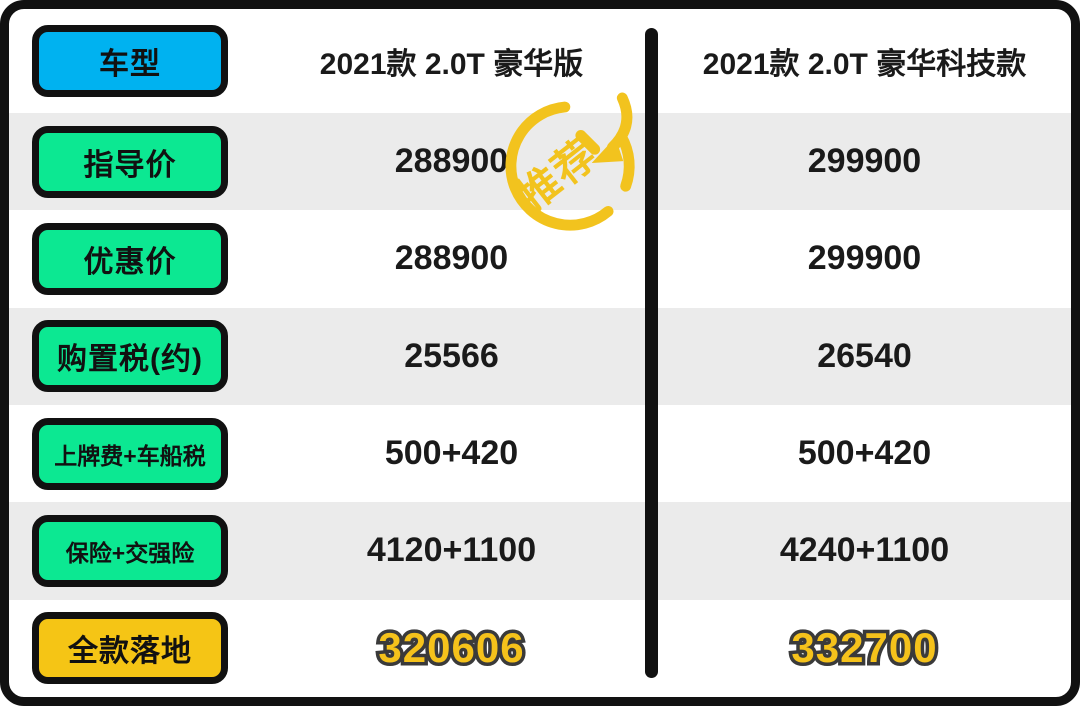 This screenshot has width=1080, height=706. What do you see at coordinates (864, 550) in the screenshot?
I see `insurance-value-b: 4240+1100` at bounding box center [864, 550].